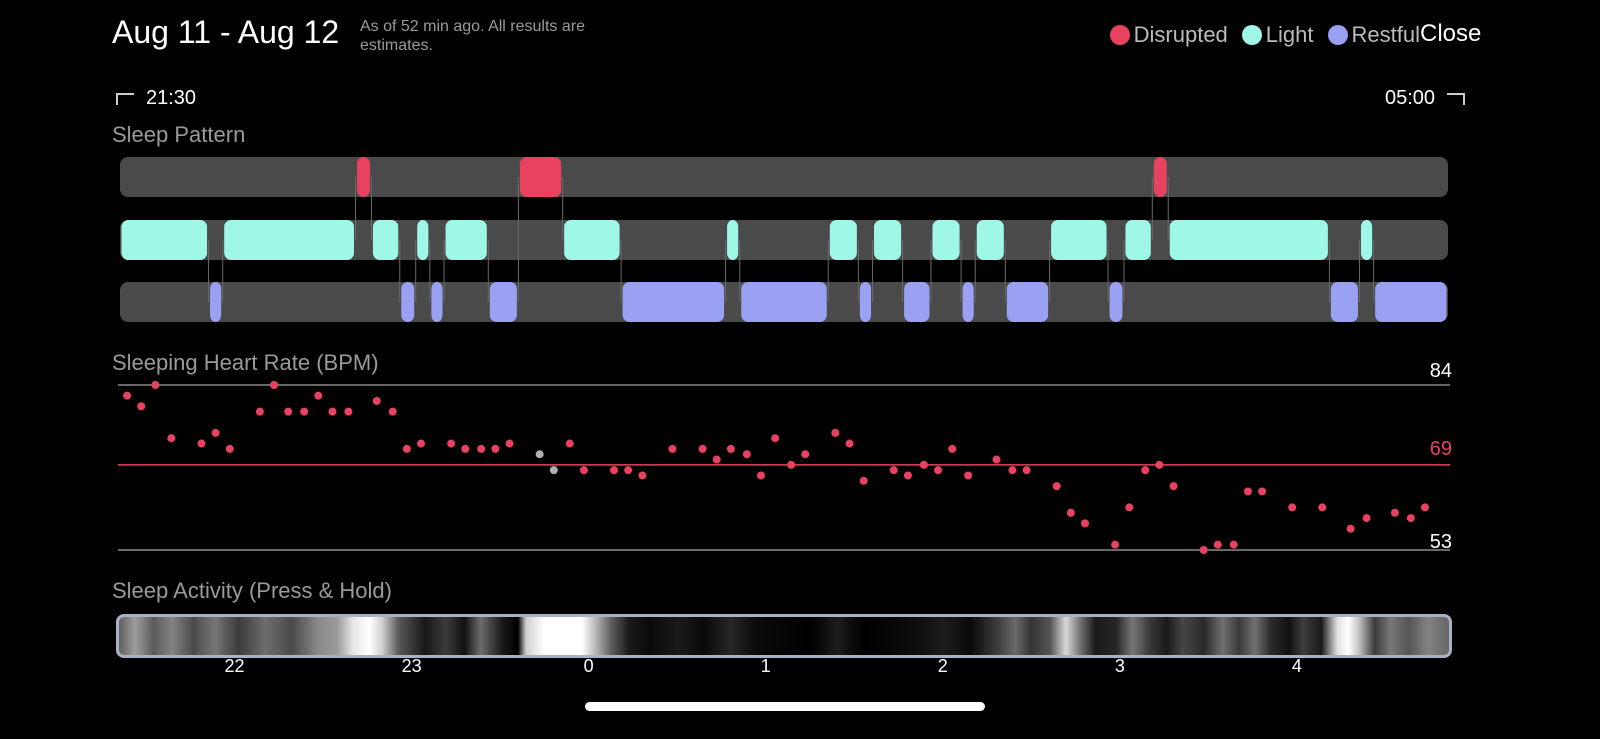  I want to click on min-label: 53, so click(1441, 542).